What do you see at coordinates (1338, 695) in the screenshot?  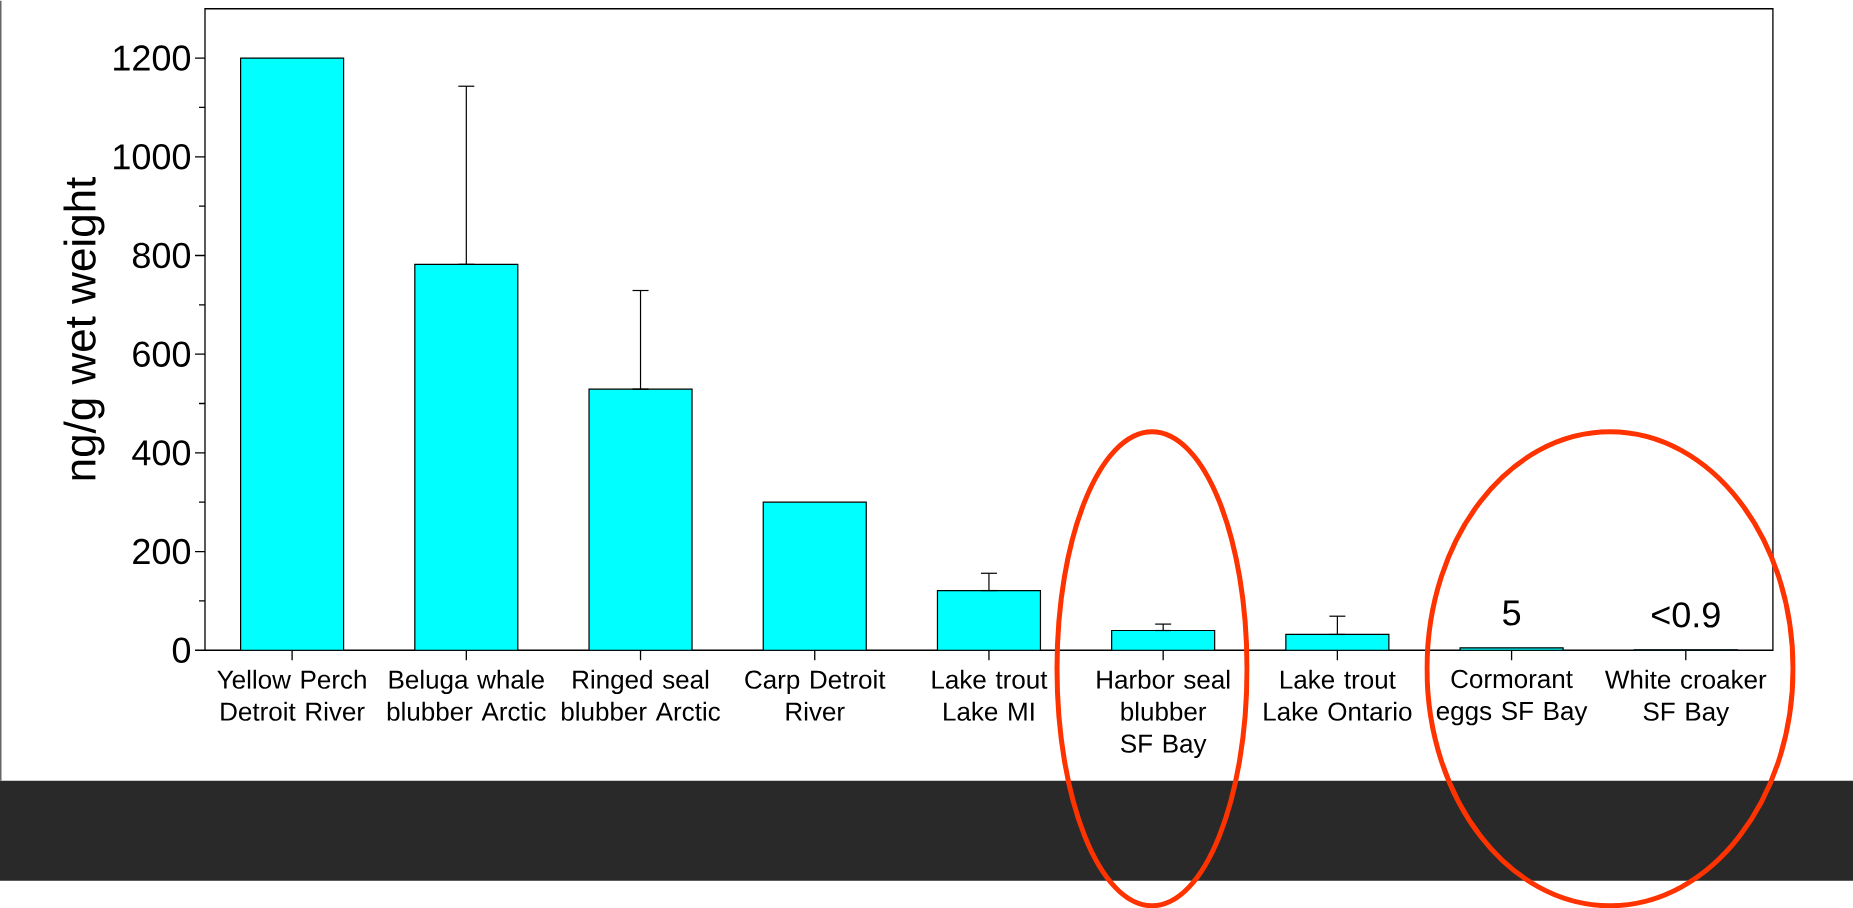 I see `x-tick-label: Lake trout Lake Ontario` at bounding box center [1338, 695].